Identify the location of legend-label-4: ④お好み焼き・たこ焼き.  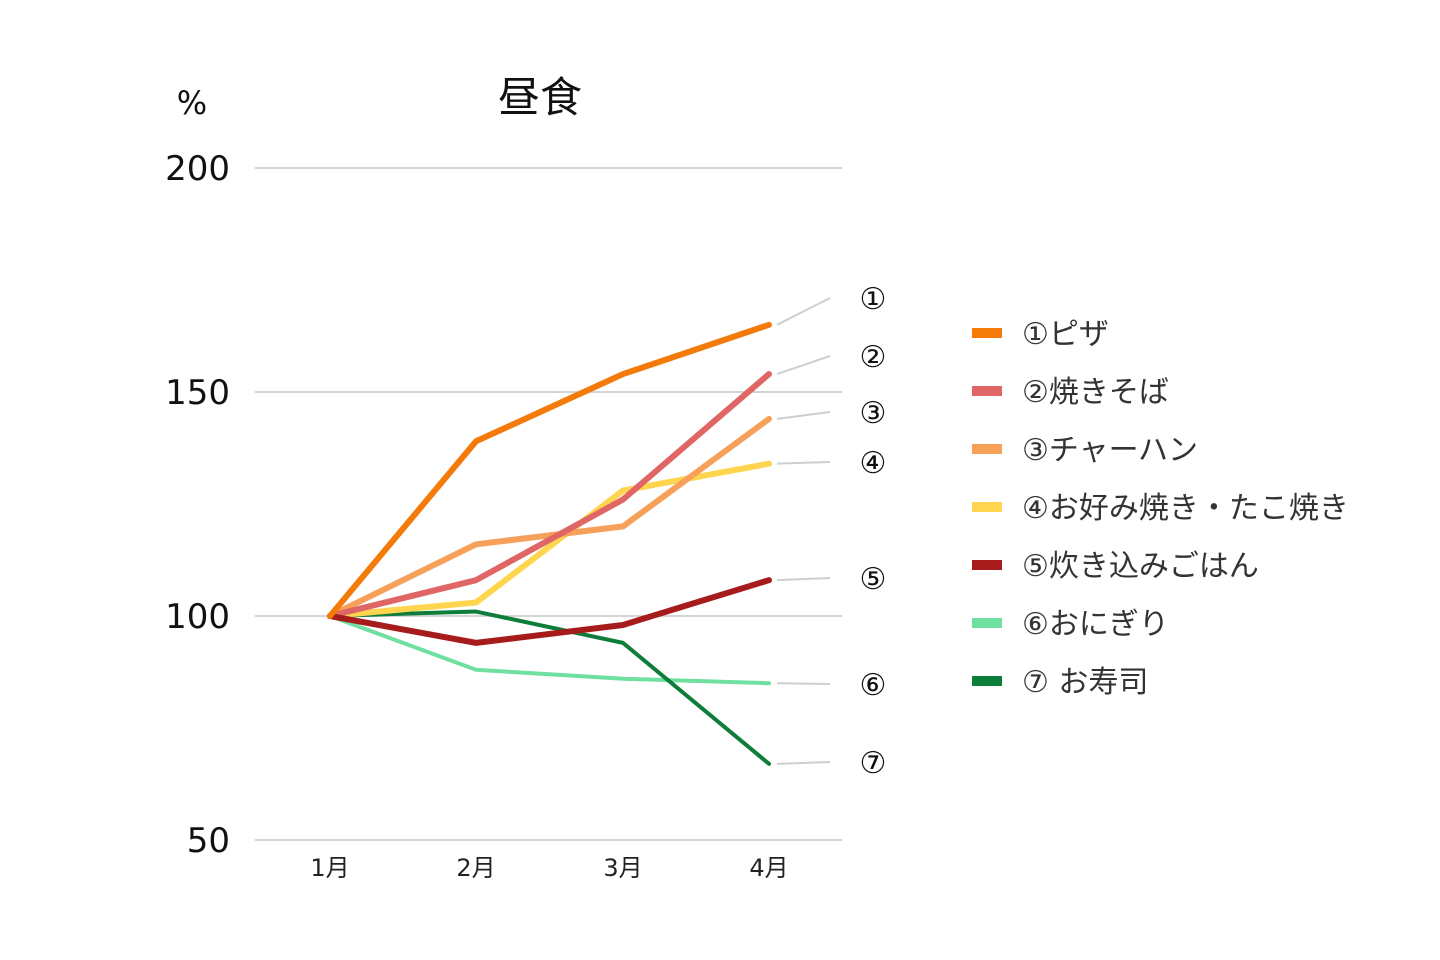
(1185, 508).